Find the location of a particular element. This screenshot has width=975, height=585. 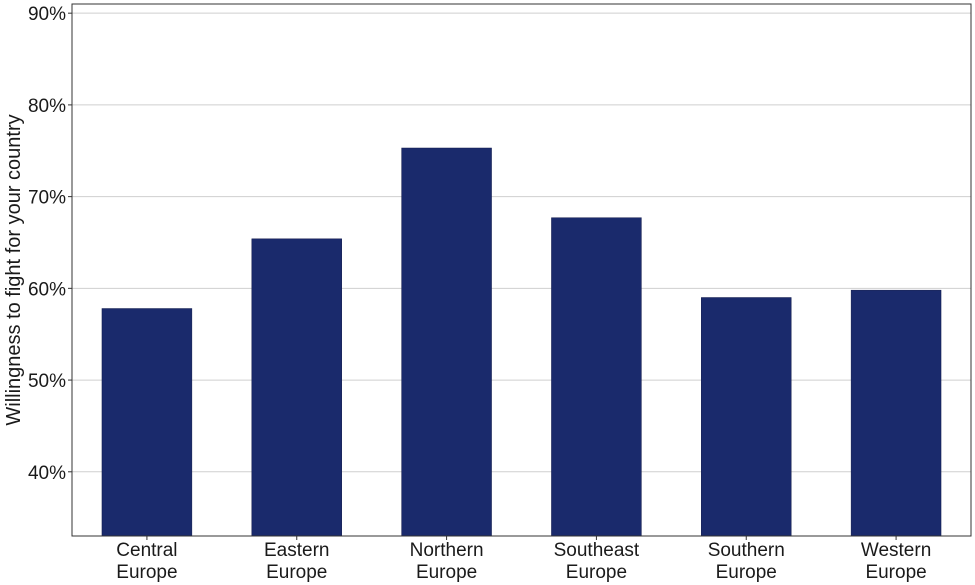

y-tick-label: 80% is located at coordinates (47, 106).